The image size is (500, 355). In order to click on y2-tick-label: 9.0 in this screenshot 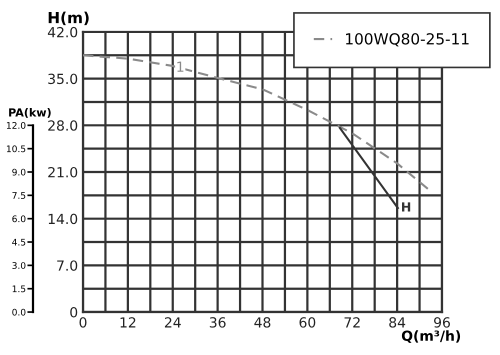, I will do `click(19, 172)`.